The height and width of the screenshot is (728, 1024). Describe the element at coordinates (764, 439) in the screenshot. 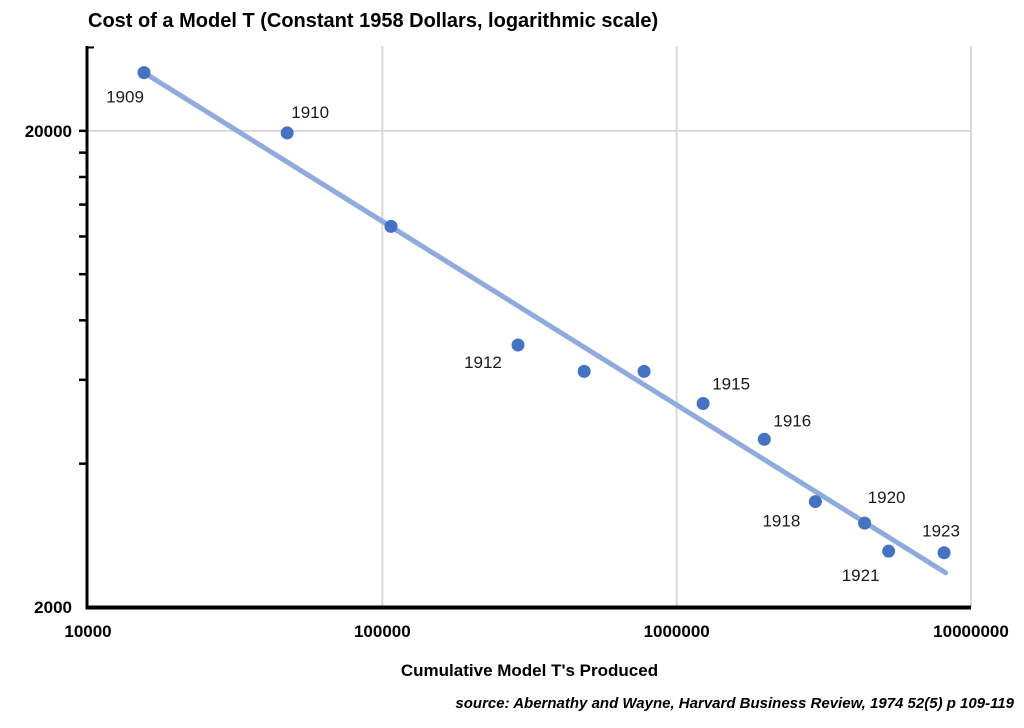

I see `data-point-1916` at that location.